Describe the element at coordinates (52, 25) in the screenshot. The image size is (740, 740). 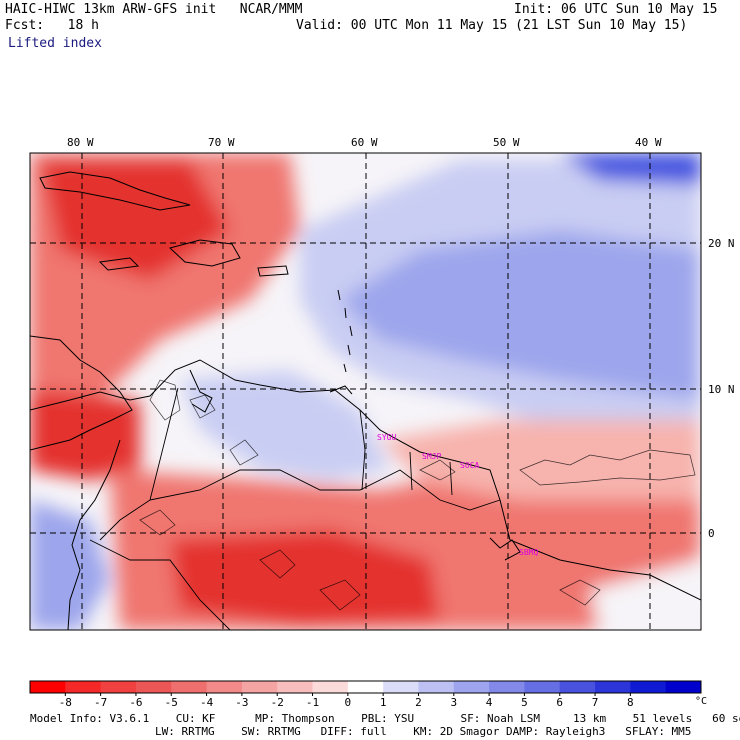
I see `forecast-hour: Fcst: 18 h` at that location.